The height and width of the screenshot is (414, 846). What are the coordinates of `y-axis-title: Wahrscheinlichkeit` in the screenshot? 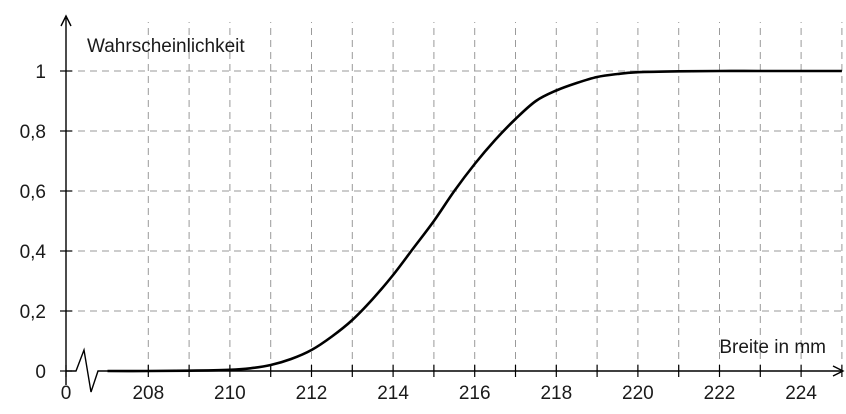 It's located at (166, 46).